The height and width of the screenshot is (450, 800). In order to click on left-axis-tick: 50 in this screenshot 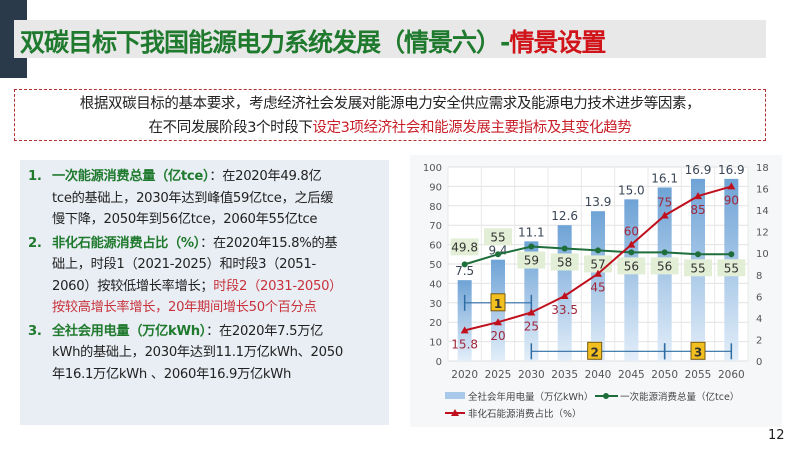, I will do `click(435, 265)`.